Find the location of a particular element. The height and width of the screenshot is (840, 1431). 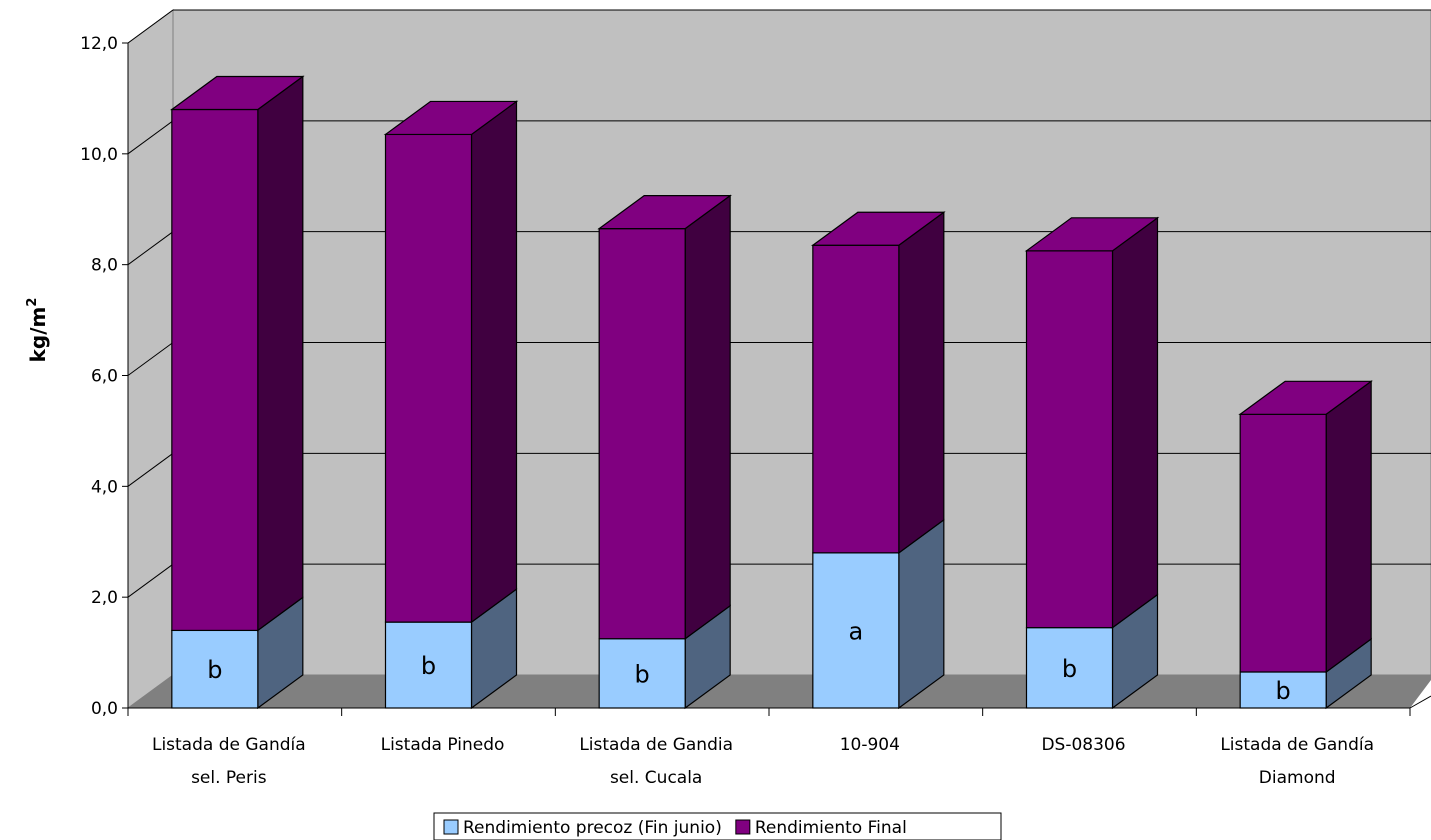

y-axis-label-text: kg/m is located at coordinates (38, 335).